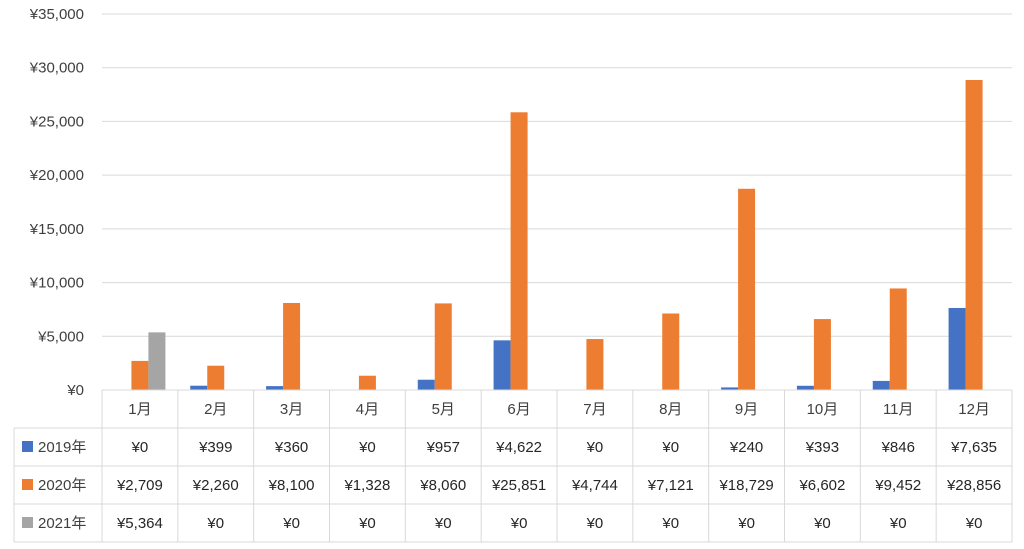  I want to click on data-label: ¥7,635, so click(973, 447).